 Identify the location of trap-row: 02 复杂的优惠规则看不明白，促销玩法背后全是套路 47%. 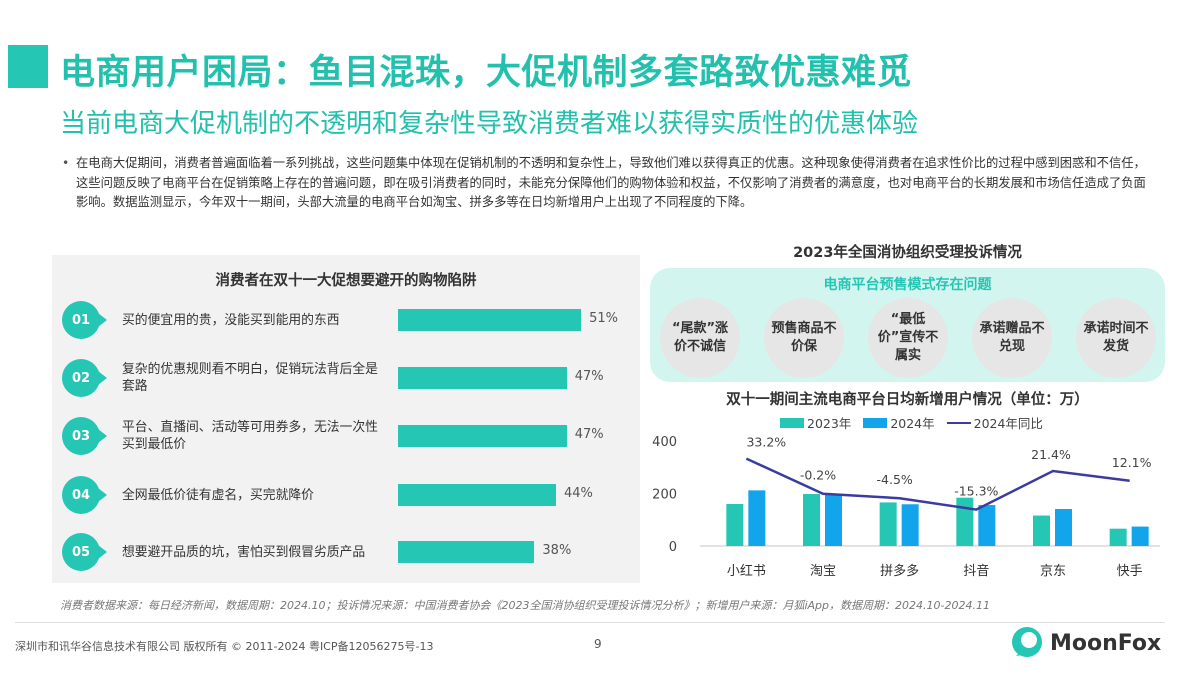
(346, 378).